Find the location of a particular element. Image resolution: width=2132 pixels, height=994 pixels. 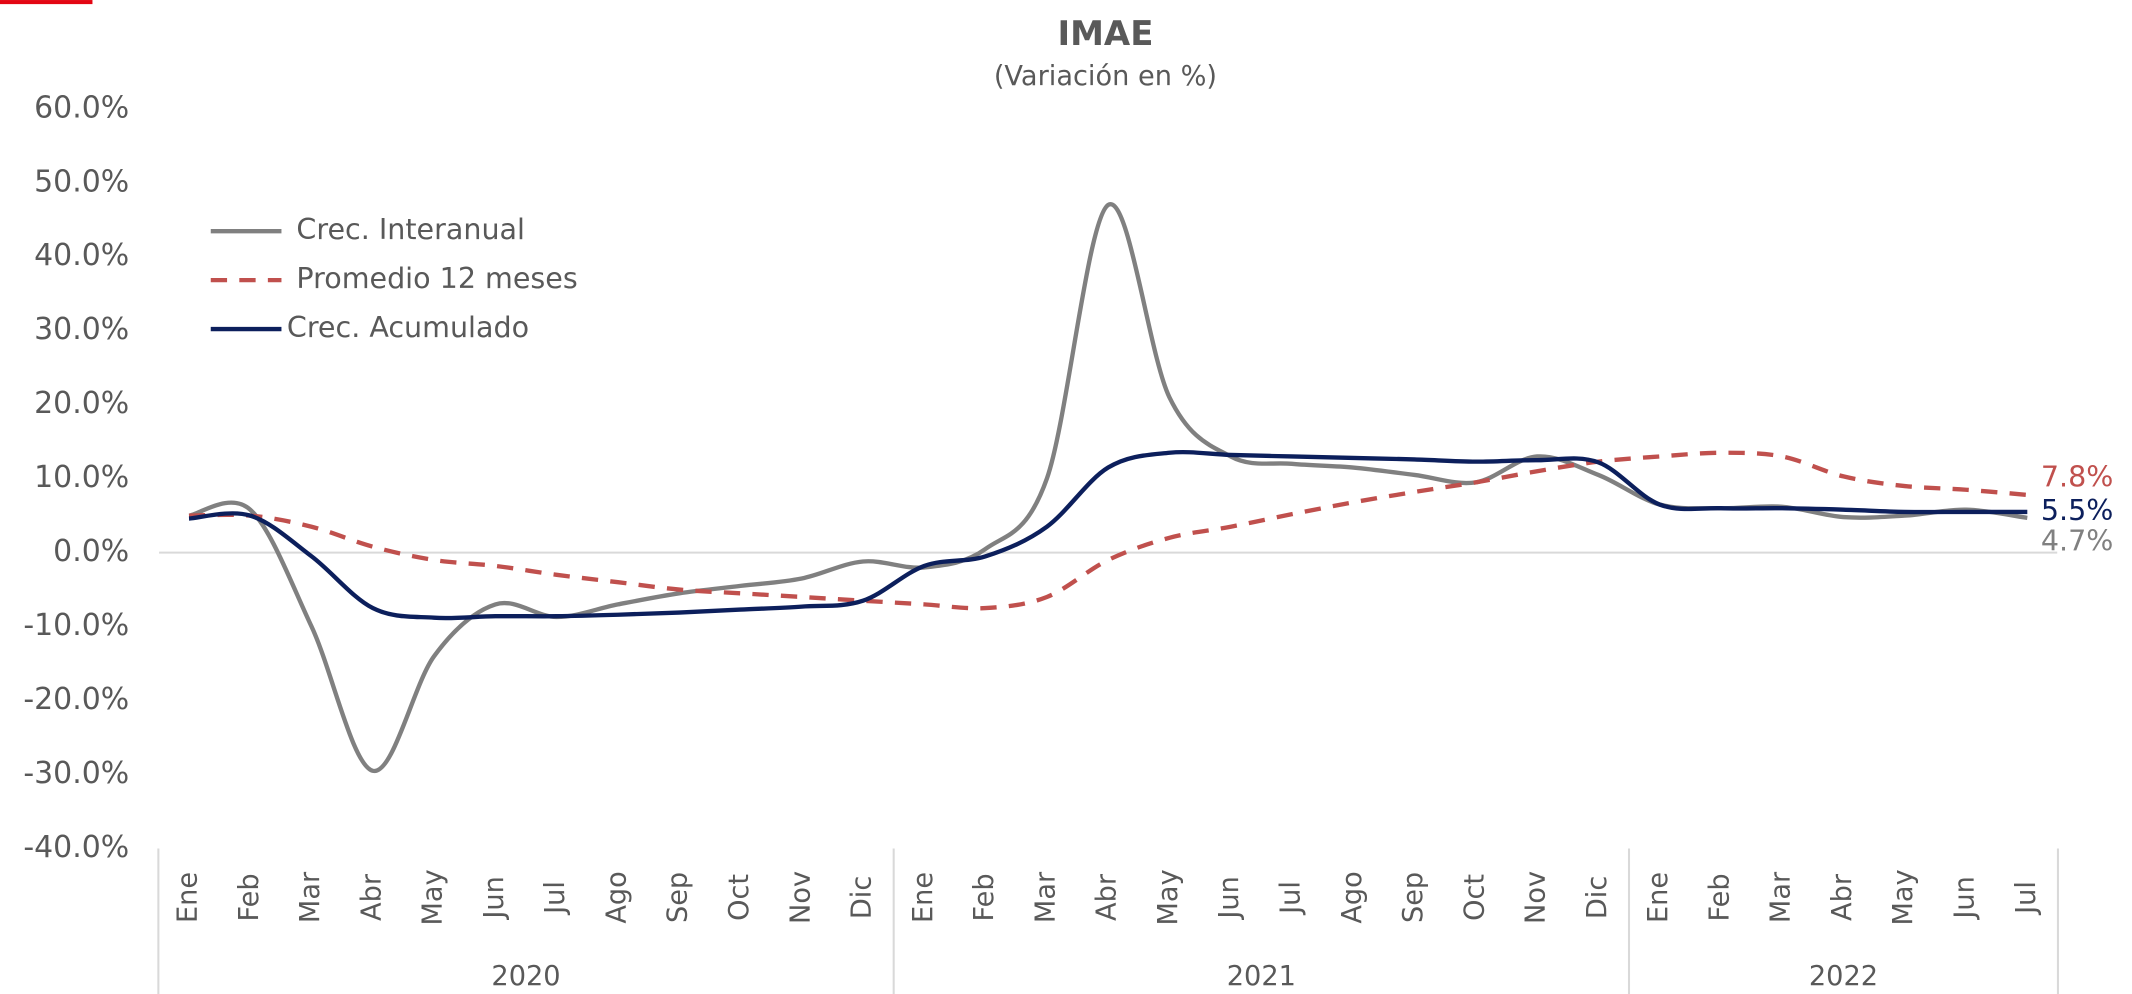

data-label: 4.7% is located at coordinates (2077, 540).